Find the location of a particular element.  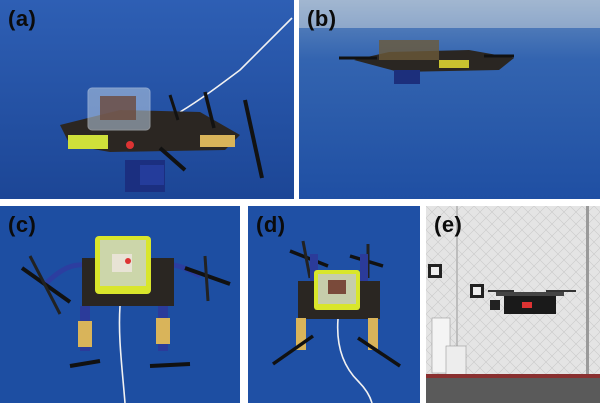

panel-c-label: (c) is located at coordinates (22, 224).